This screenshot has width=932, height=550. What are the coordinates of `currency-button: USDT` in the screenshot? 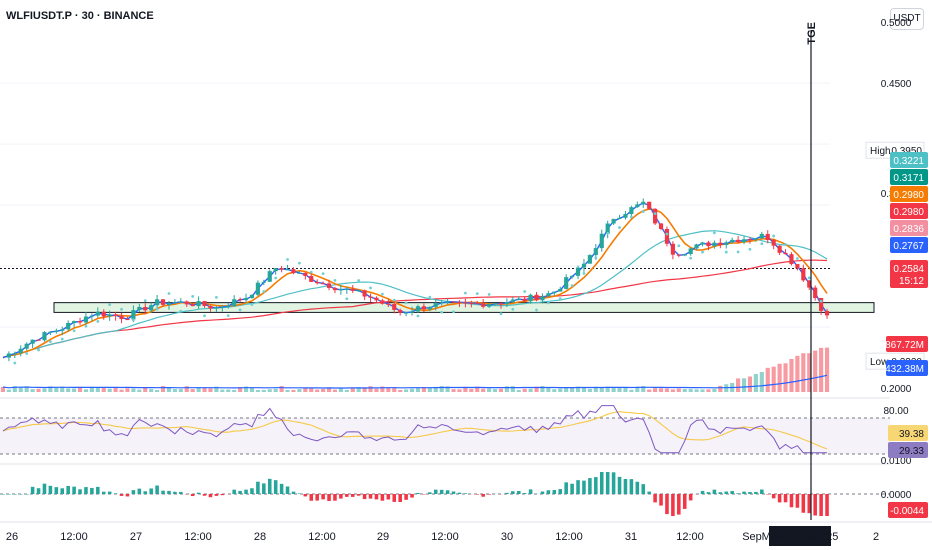 It's located at (907, 19).